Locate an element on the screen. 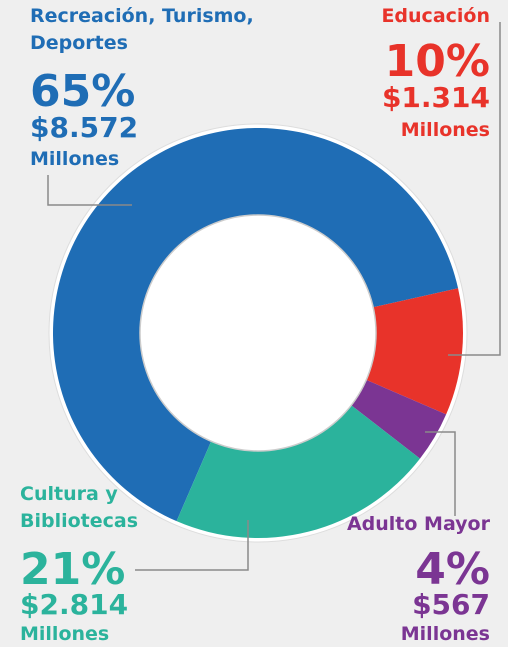 The image size is (508, 647). amount-label: $8.572 is located at coordinates (84, 127).